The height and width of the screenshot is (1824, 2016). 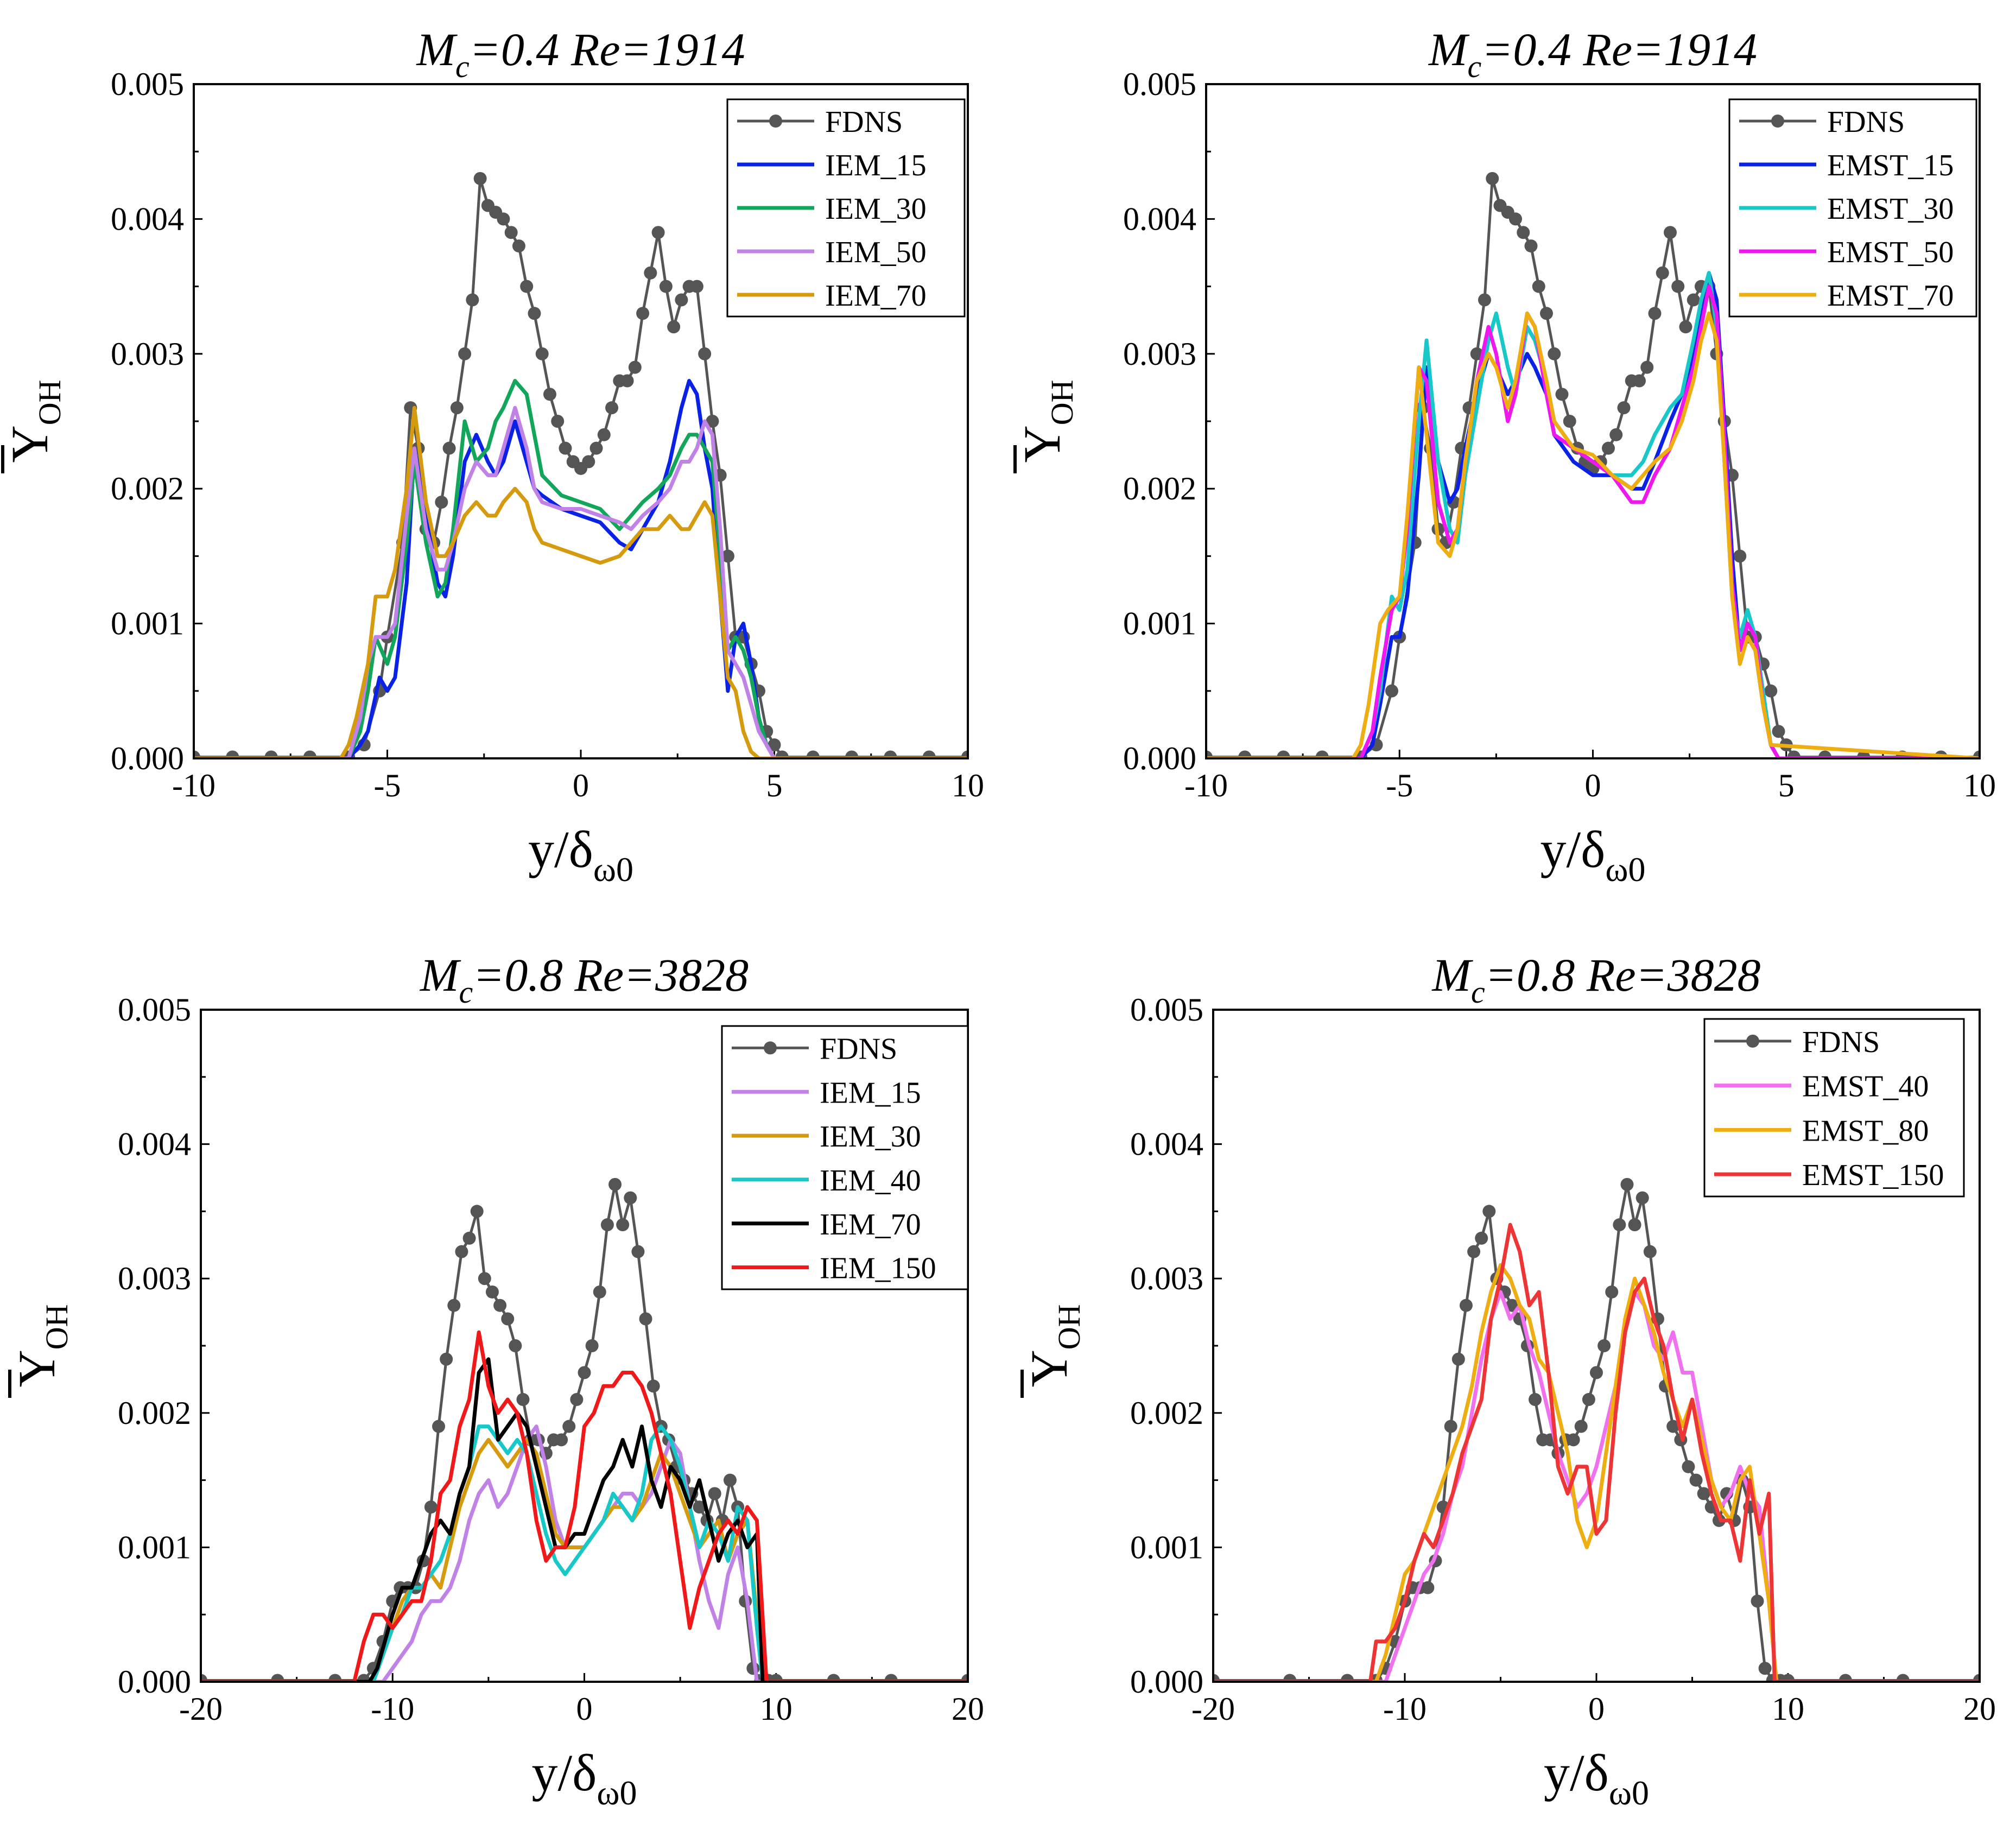 What do you see at coordinates (1619, 49) in the screenshot?
I see `chart-title-rest: =0.4 Re=1914` at bounding box center [1619, 49].